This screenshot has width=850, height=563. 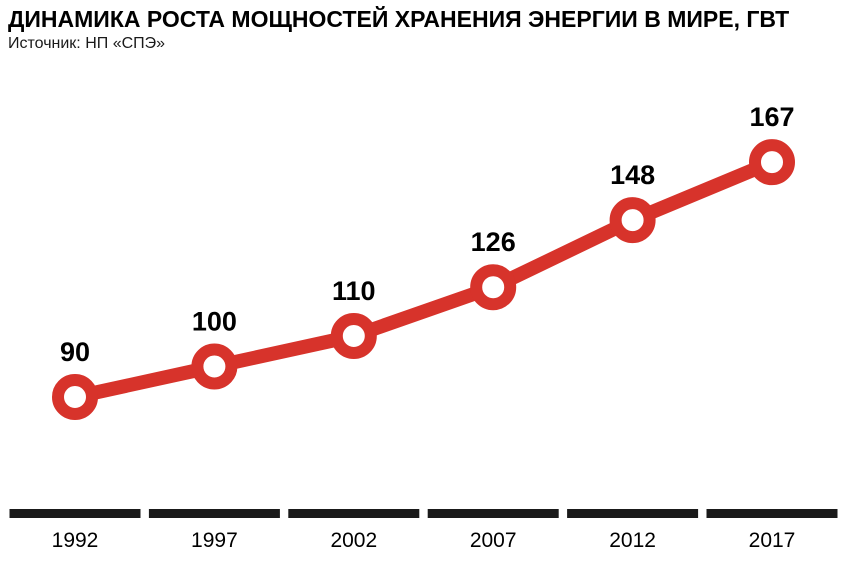 I want to click on value-label: 110, so click(x=354, y=291).